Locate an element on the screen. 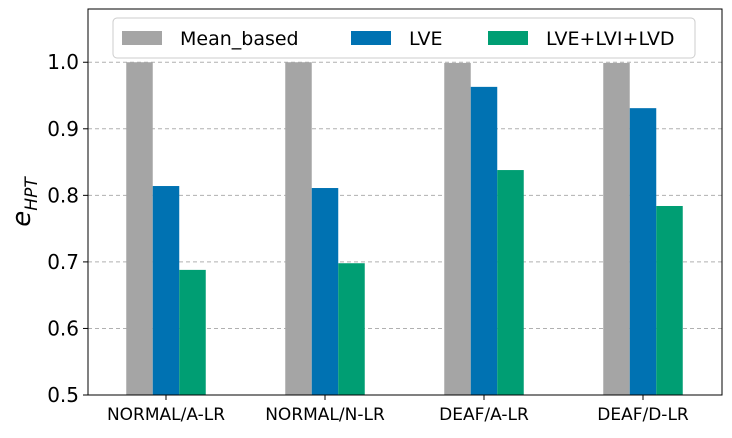 Image resolution: width=732 pixels, height=438 pixels. bar-mean-based-normal-a-lr is located at coordinates (139, 228).